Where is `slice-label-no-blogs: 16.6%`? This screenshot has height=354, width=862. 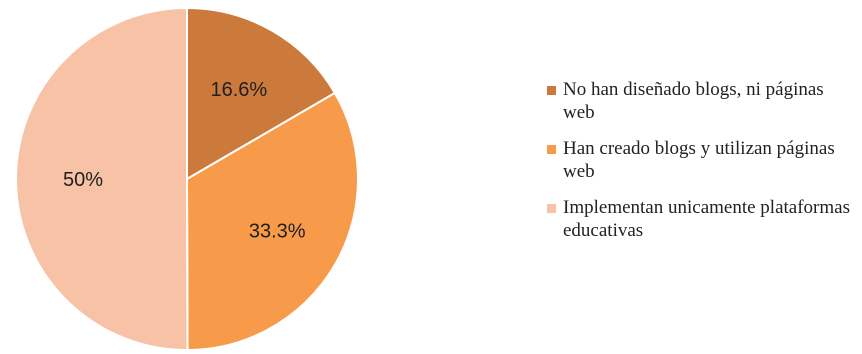 slice-label-no-blogs: 16.6% is located at coordinates (238, 90).